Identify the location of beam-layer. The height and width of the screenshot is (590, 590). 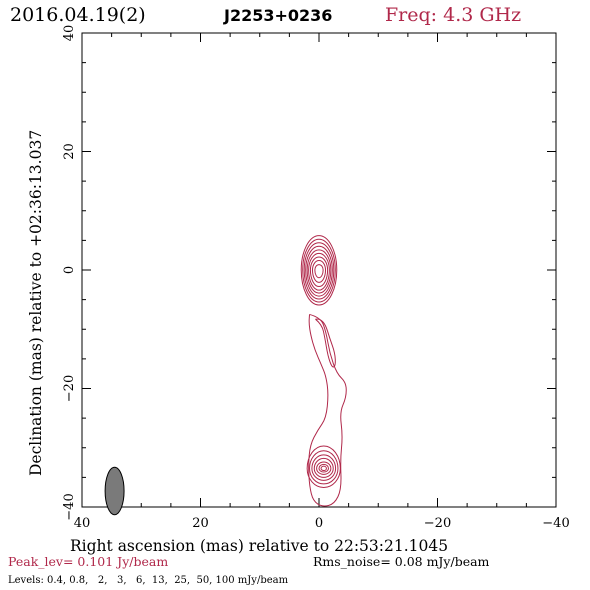
(114, 491).